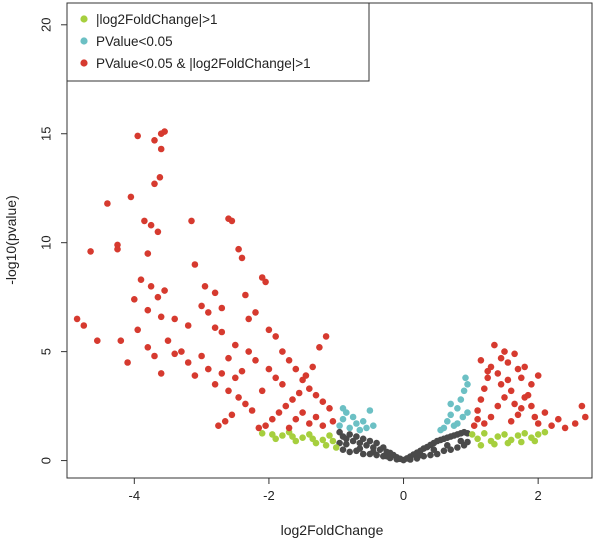 The width and height of the screenshot is (596, 544). What do you see at coordinates (11, 240) in the screenshot?
I see `y-axis-title: -log10(pvalue)` at bounding box center [11, 240].